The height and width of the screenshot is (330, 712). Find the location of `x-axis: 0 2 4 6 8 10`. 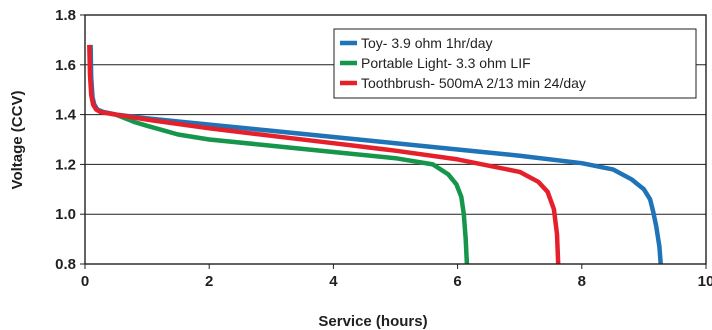

x-axis: 0 2 4 6 8 10 is located at coordinates (396, 277).